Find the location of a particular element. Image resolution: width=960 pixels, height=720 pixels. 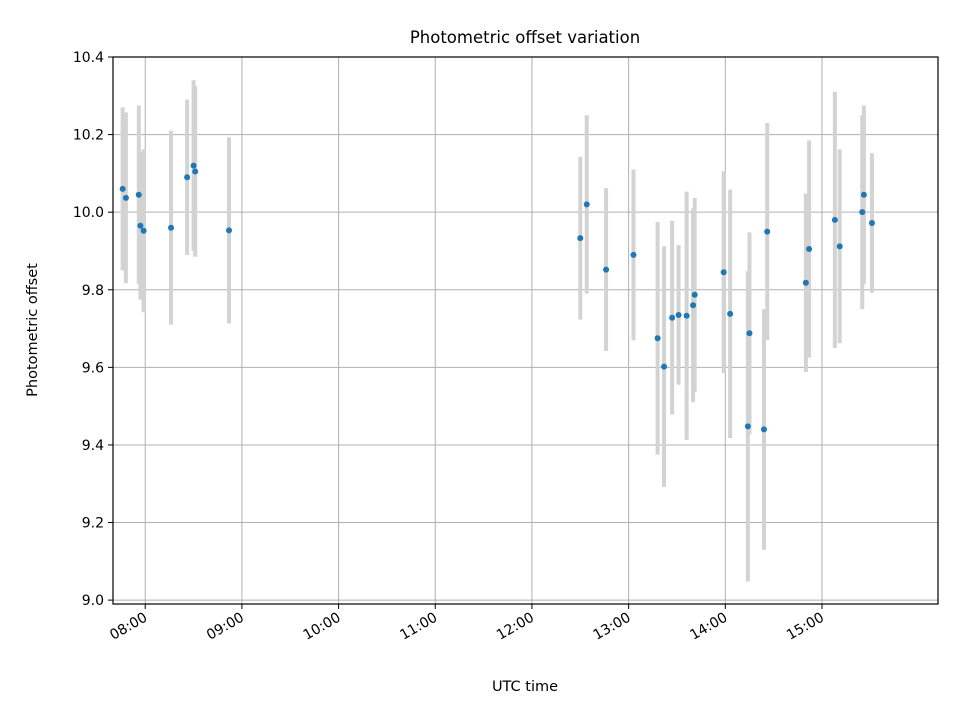

y-tick-label: 10.4 is located at coordinates (88, 58).